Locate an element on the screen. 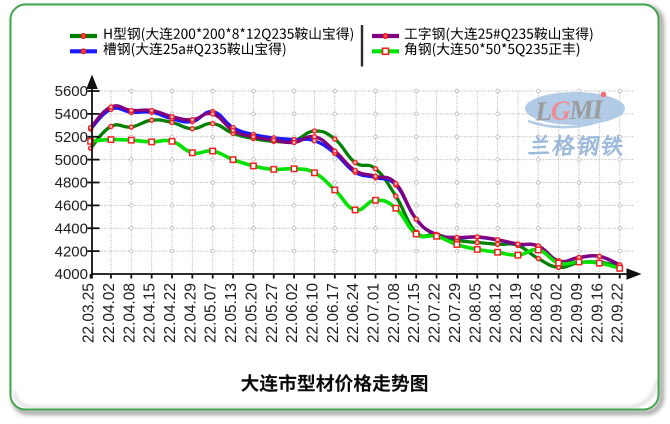  svg-text: 5200 is located at coordinates (71, 137).